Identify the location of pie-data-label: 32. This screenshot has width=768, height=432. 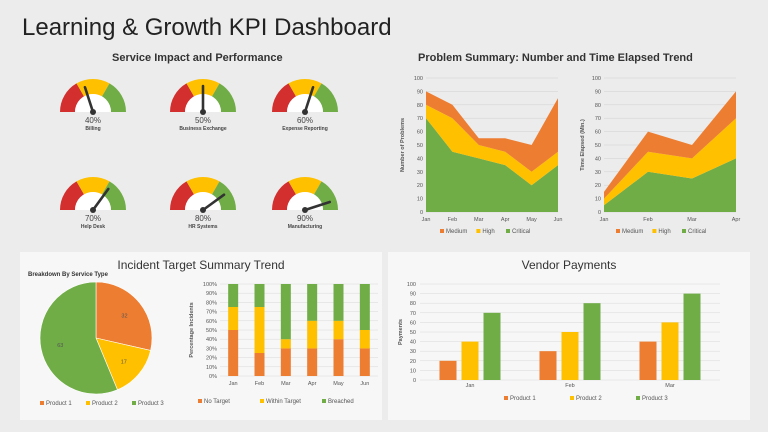
(124, 316).